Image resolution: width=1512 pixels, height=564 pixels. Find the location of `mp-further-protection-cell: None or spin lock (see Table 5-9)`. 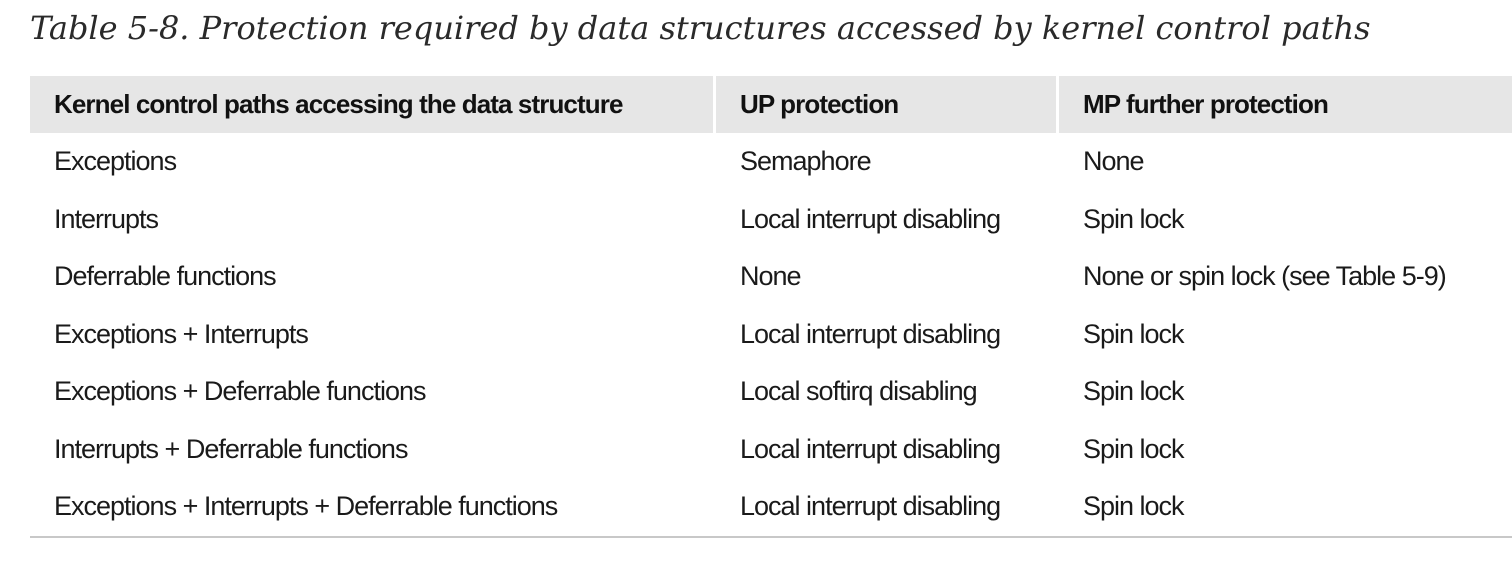

mp-further-protection-cell: None or spin lock (see Table 5-9) is located at coordinates (1265, 276).